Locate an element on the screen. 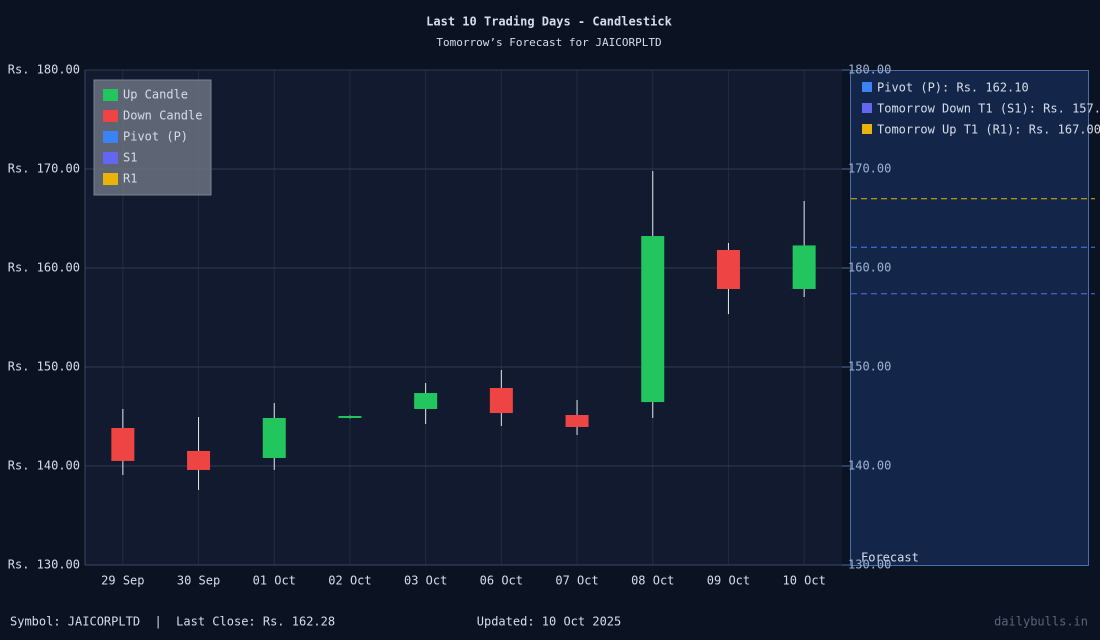  x-tick-label: 10 Oct is located at coordinates (803, 581).